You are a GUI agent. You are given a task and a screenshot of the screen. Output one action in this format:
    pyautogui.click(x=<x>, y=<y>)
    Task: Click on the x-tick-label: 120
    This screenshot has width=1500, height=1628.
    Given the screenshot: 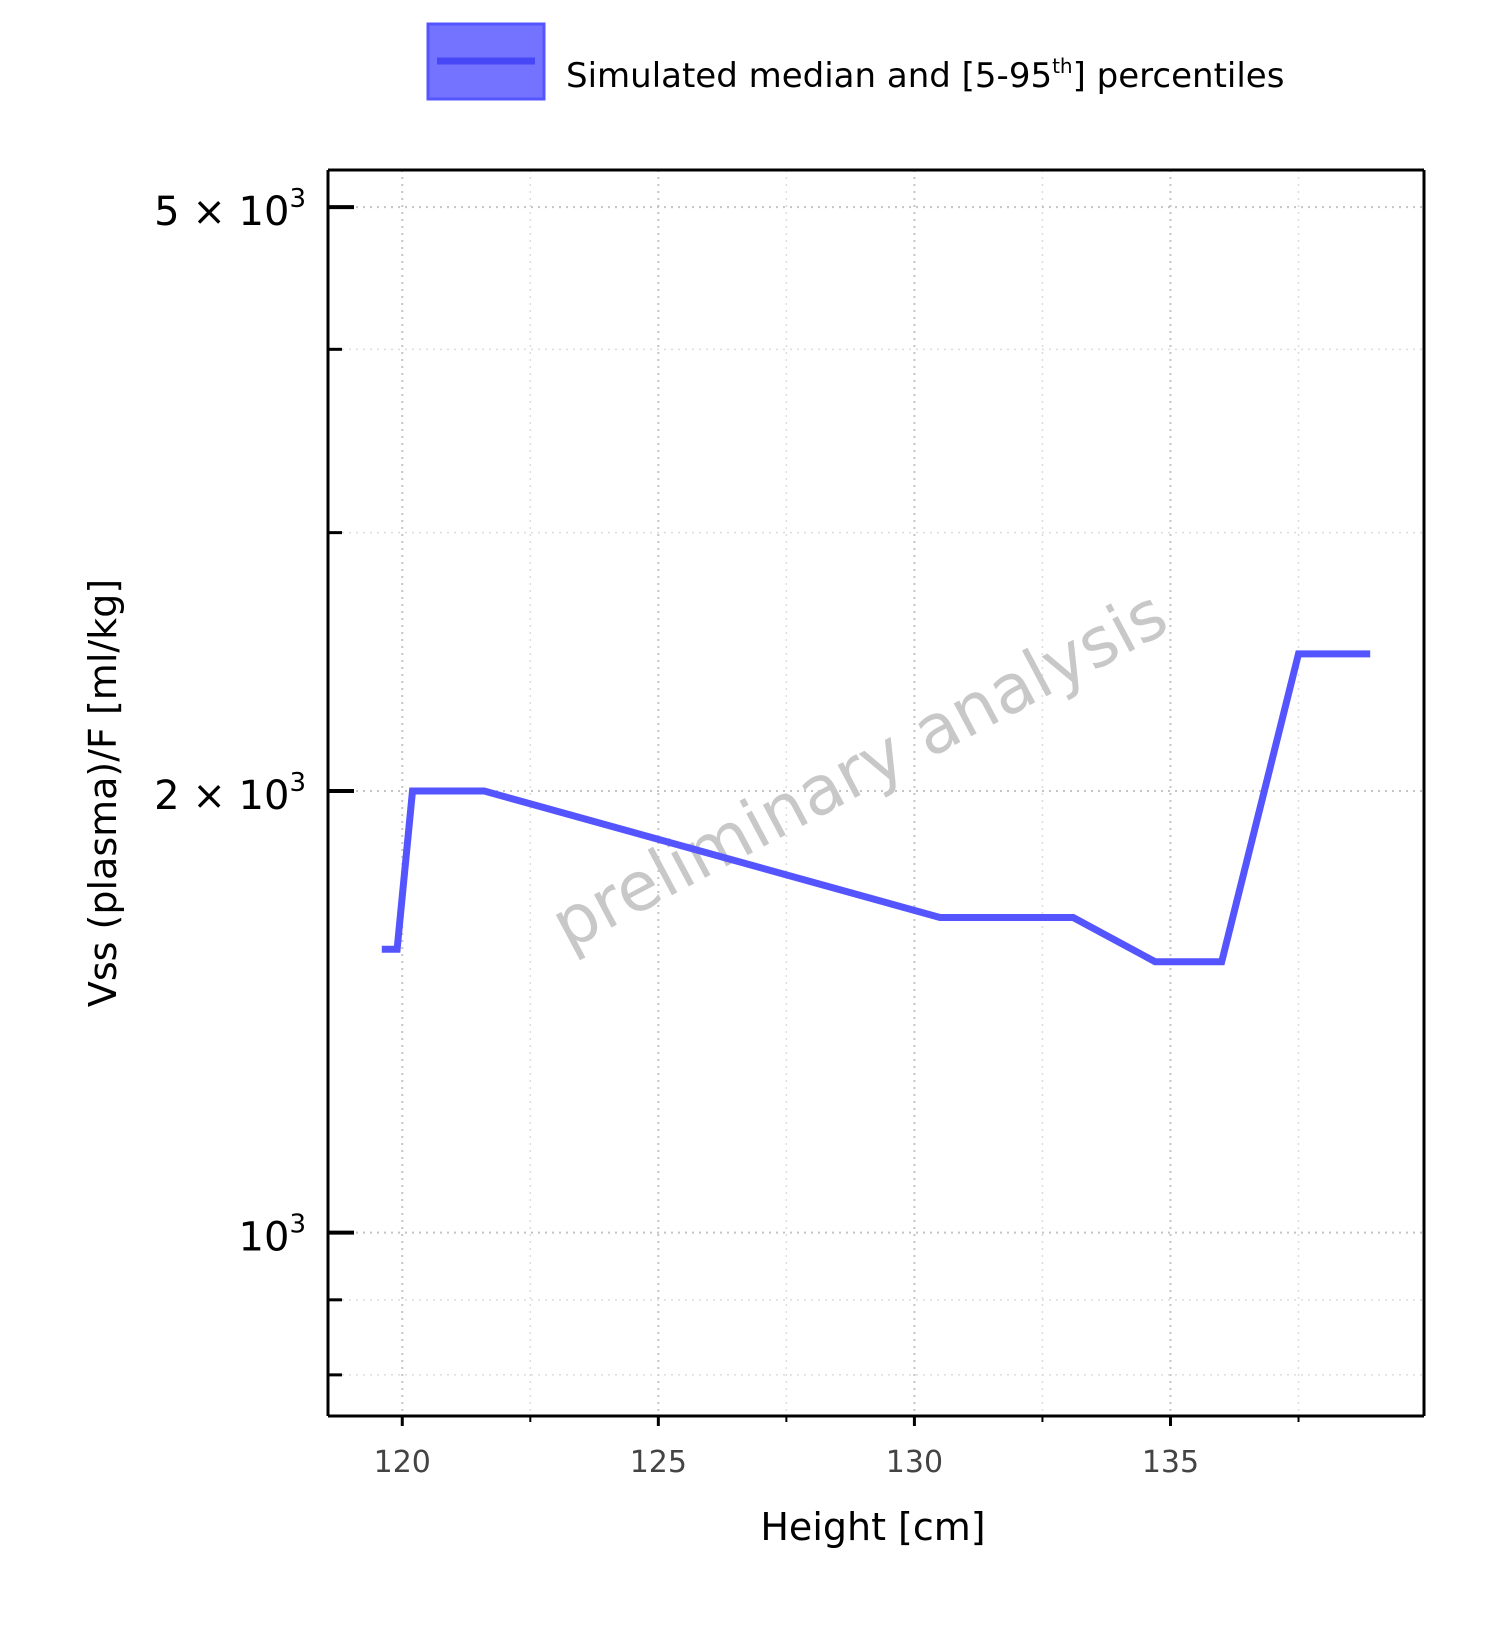 What is the action you would take?
    pyautogui.click(x=402, y=1462)
    